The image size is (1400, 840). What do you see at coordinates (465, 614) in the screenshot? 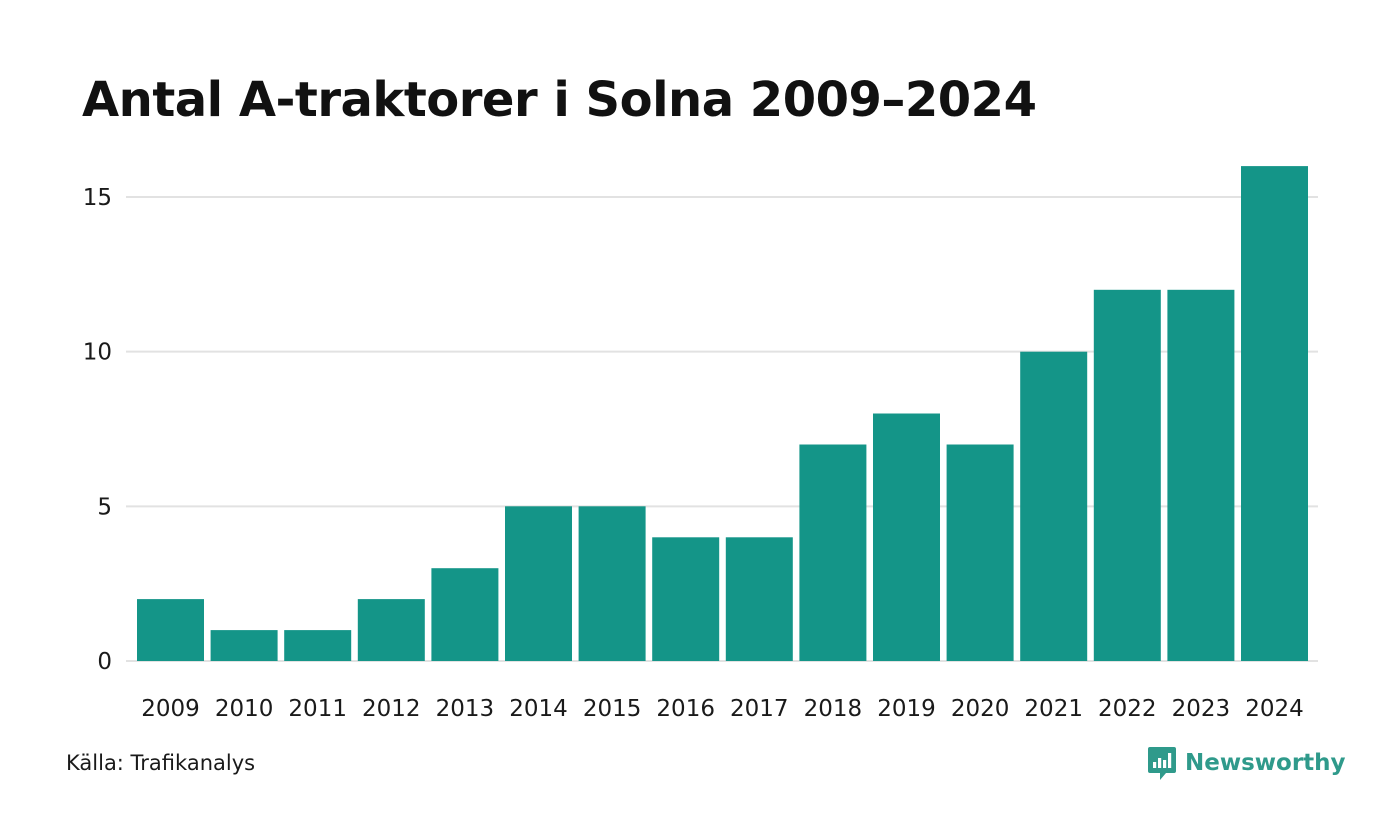
I see `bar-2013` at bounding box center [465, 614].